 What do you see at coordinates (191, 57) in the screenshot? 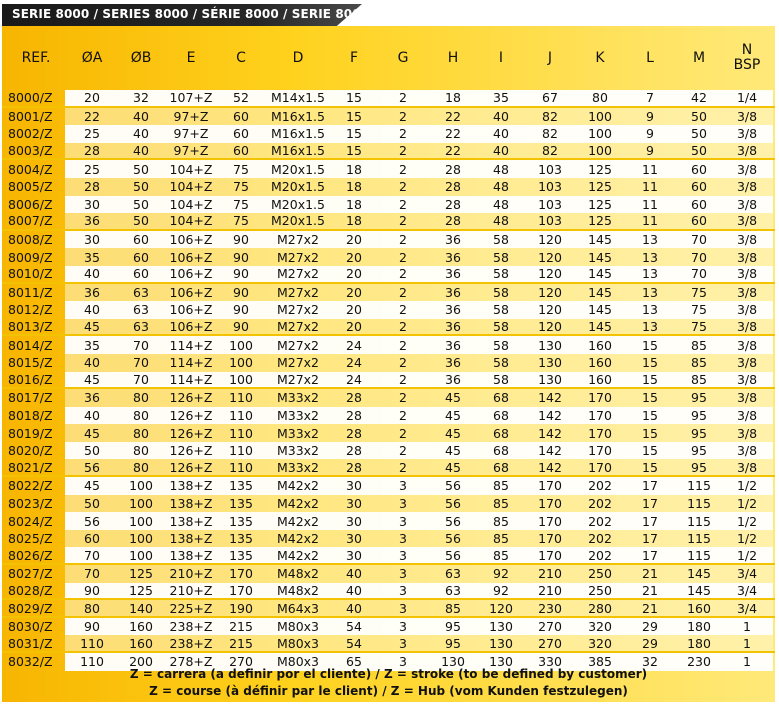
I see `column-header: E` at bounding box center [191, 57].